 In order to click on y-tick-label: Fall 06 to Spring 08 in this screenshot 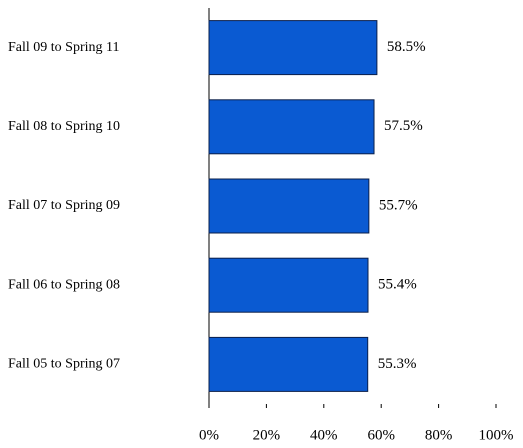, I will do `click(64, 284)`.